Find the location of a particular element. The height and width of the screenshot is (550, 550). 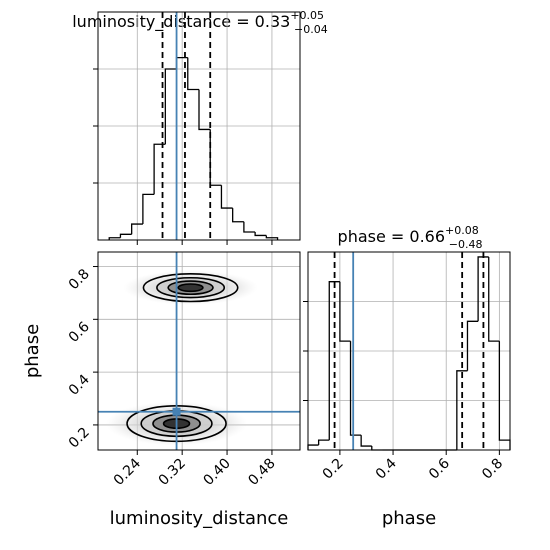

y-tick-label: 0.2 is located at coordinates (79, 437).